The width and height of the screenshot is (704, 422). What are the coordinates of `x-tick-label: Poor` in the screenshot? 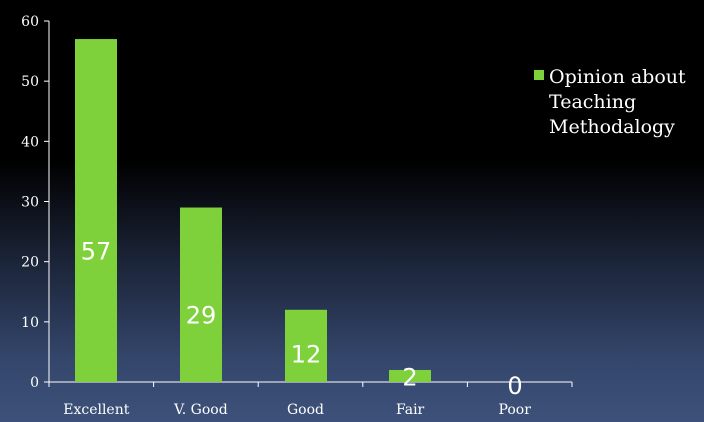 It's located at (514, 410).